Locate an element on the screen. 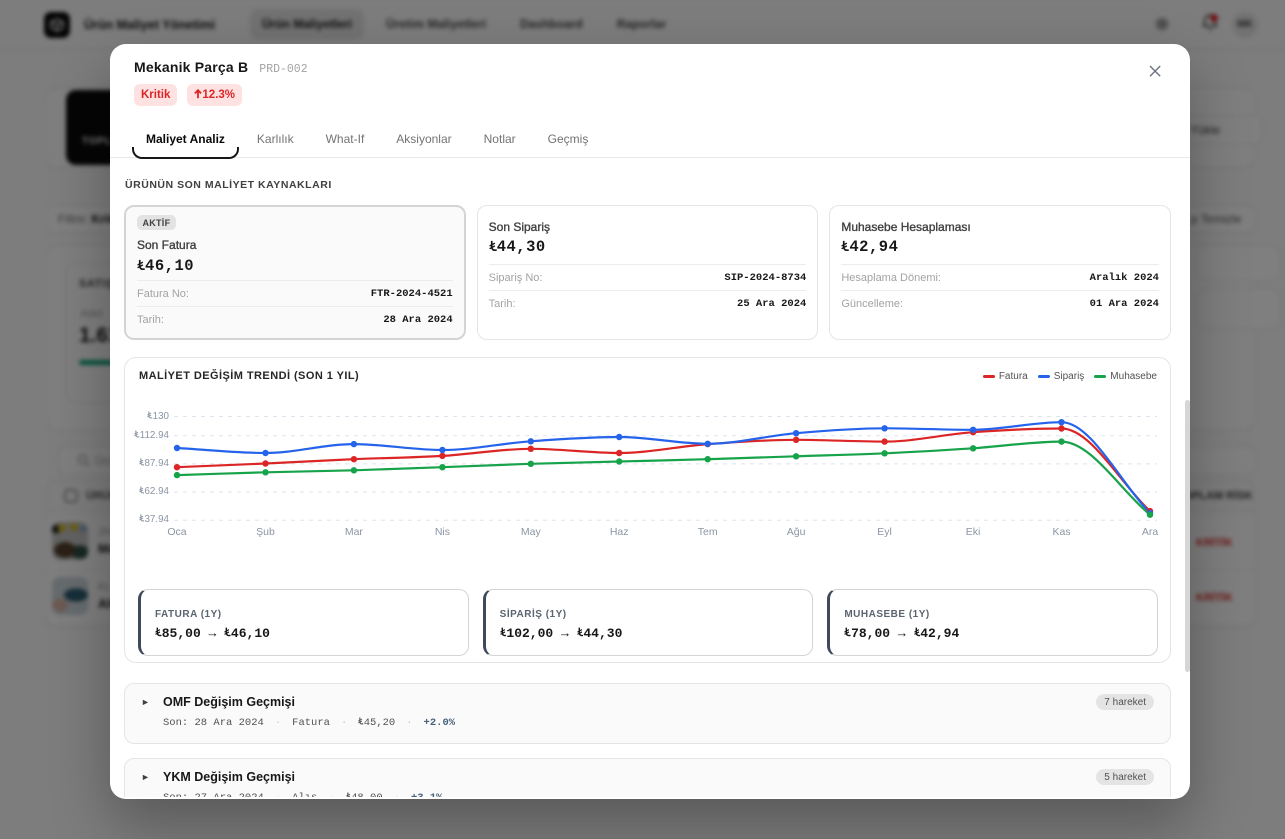  svg-text: Şub is located at coordinates (265, 532).